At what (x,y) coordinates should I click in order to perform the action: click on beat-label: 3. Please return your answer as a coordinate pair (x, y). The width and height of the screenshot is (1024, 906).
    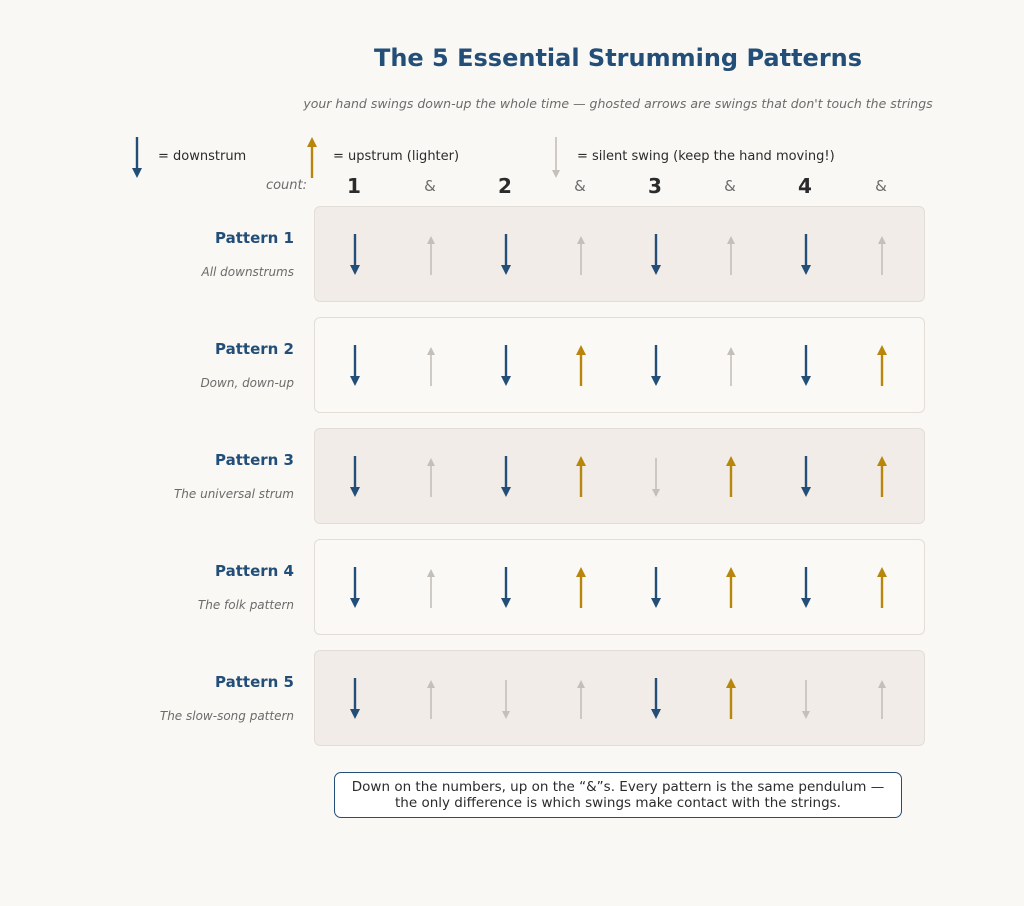
    Looking at the image, I should click on (655, 186).